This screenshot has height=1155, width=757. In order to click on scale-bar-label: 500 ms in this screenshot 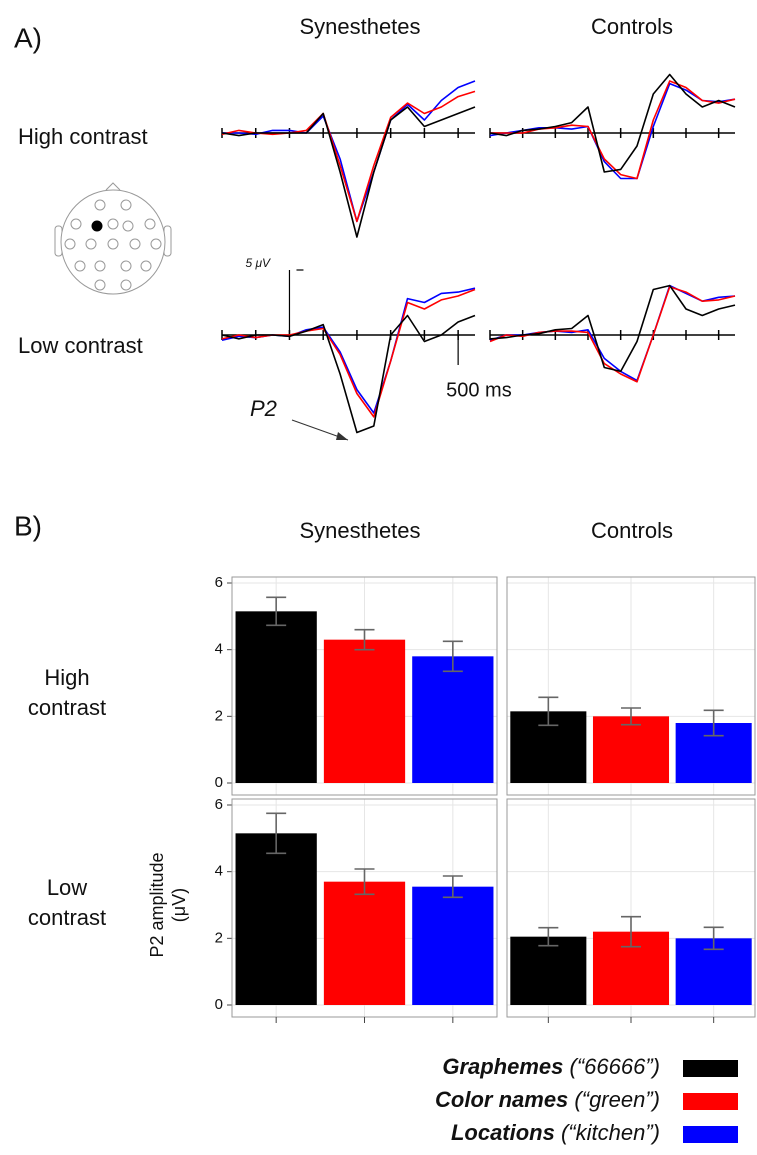, I will do `click(479, 390)`.